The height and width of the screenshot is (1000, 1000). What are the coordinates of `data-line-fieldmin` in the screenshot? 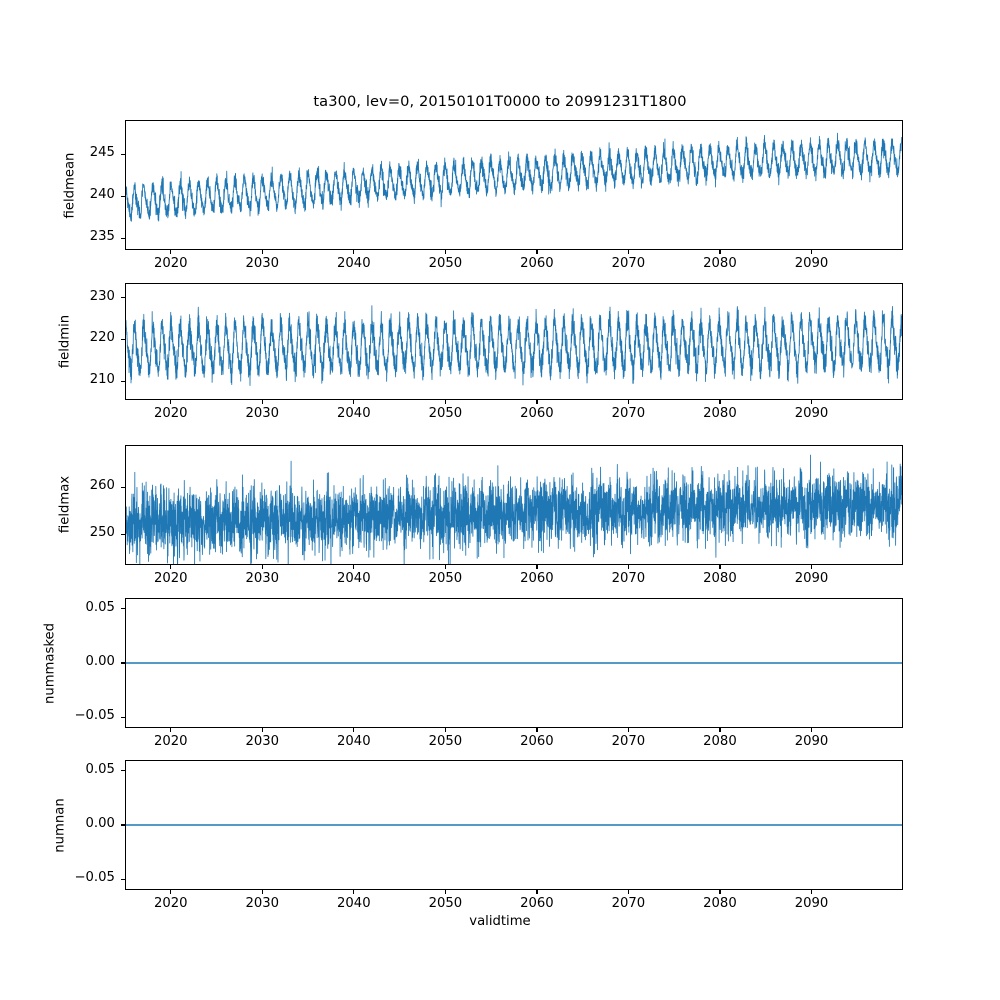 It's located at (514, 341).